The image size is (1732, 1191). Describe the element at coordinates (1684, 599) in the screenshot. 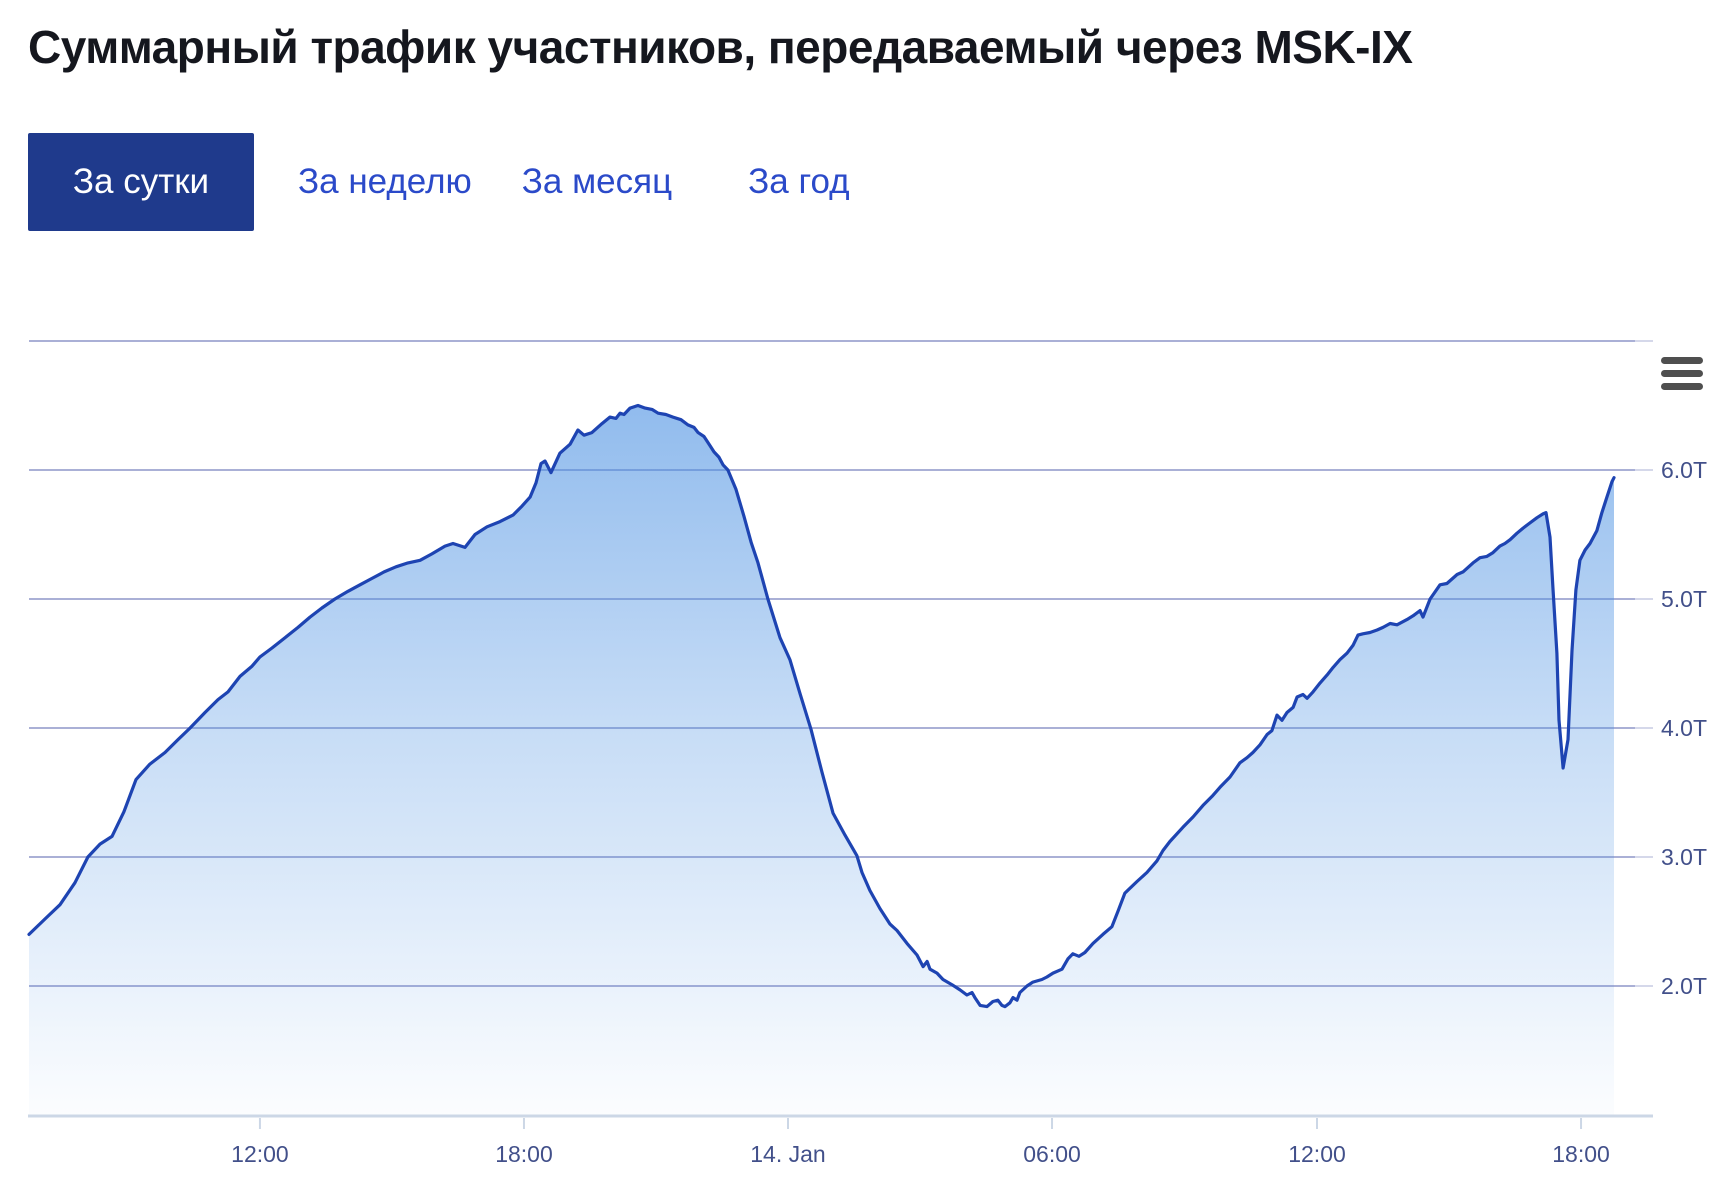

I see `y-axis-label: 5.0T` at that location.